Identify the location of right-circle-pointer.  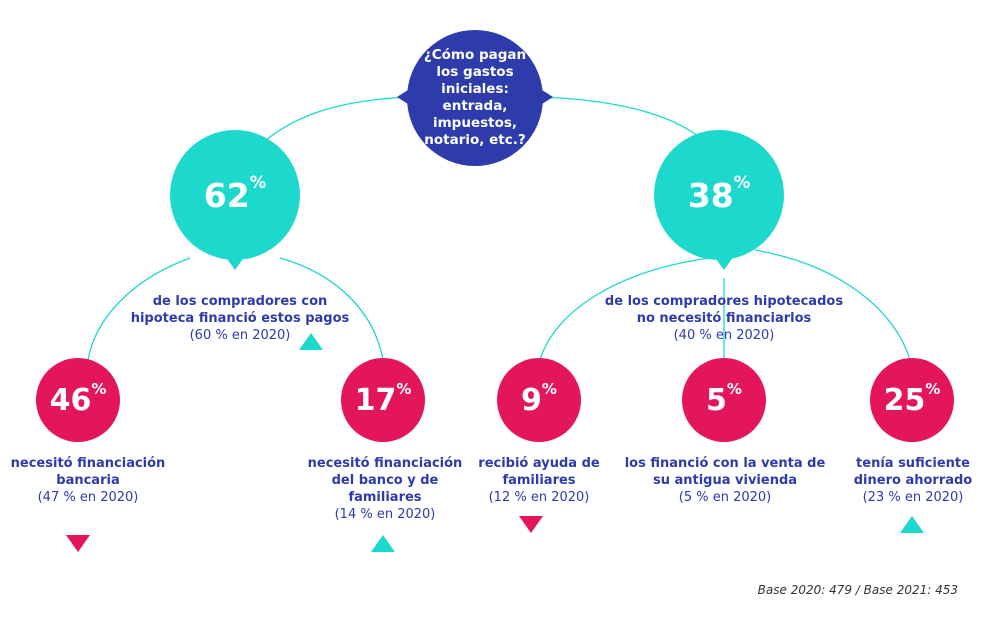
(724, 263).